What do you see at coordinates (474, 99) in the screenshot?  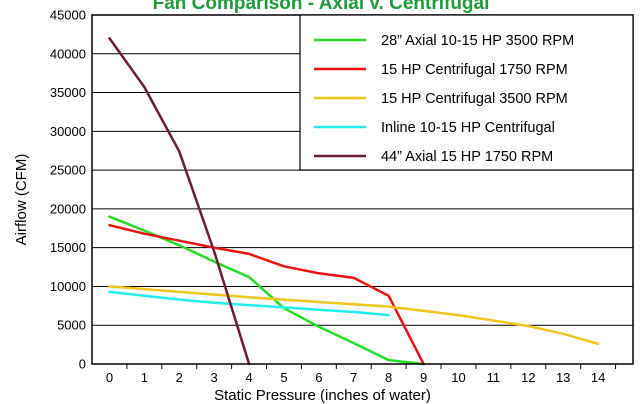 I see `legend-entry: 15 HP Centrifugal 3500 RPM` at bounding box center [474, 99].